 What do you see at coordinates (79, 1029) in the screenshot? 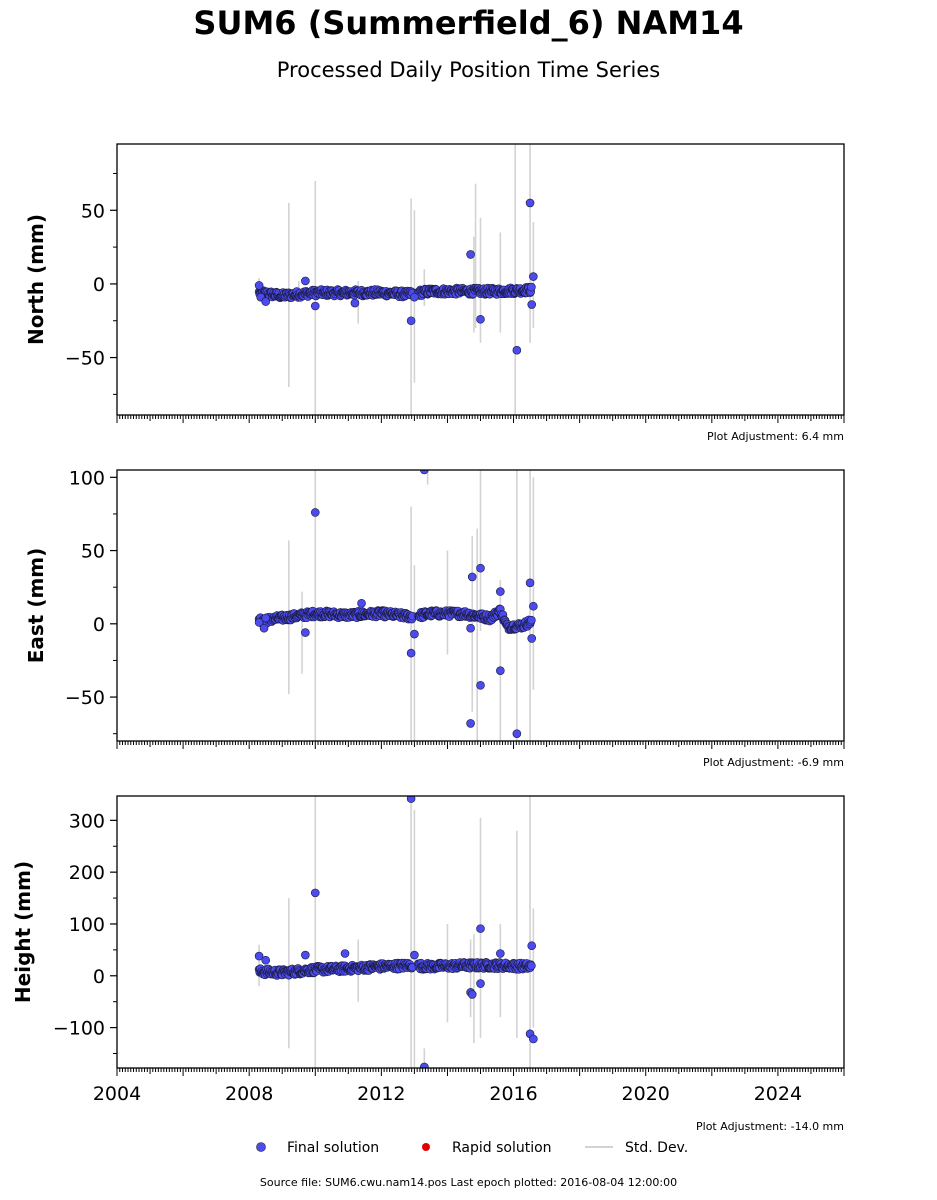
I see `y-tick-label: −100` at bounding box center [79, 1029].